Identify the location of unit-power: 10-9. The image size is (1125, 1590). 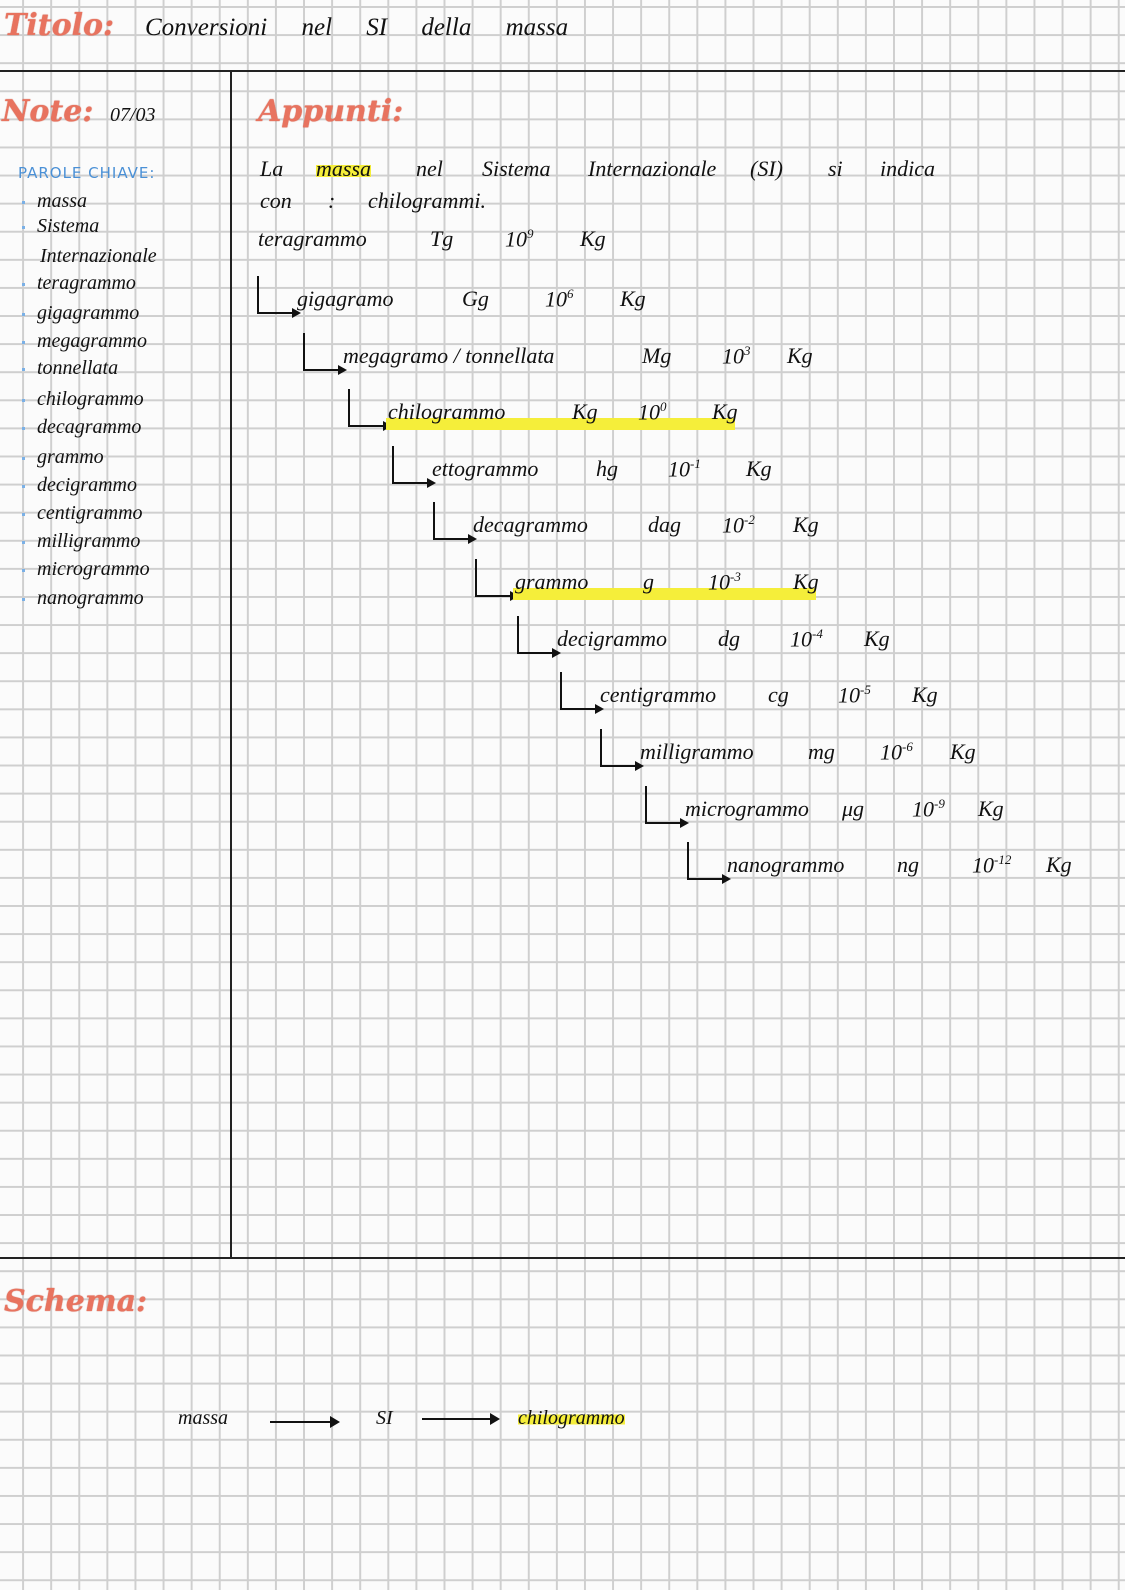
(928, 809).